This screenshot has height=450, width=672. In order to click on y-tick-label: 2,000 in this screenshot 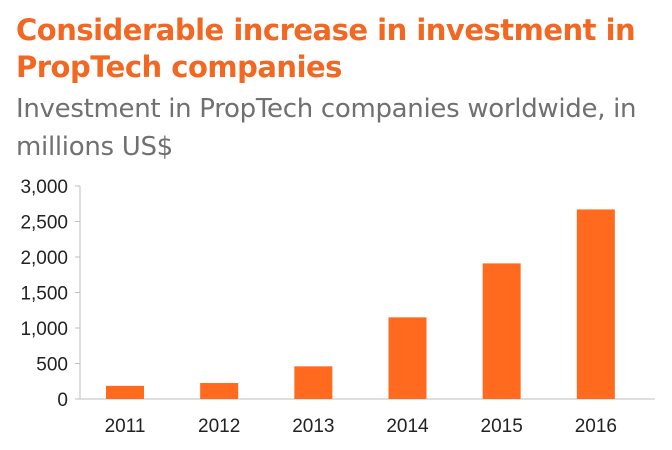, I will do `click(44, 258)`.